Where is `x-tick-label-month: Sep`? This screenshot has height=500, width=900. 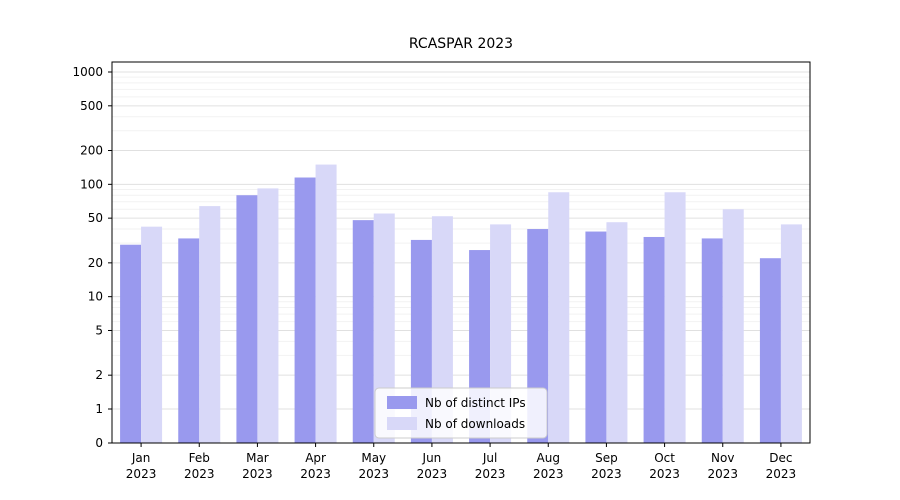 x-tick-label-month: Sep is located at coordinates (606, 458).